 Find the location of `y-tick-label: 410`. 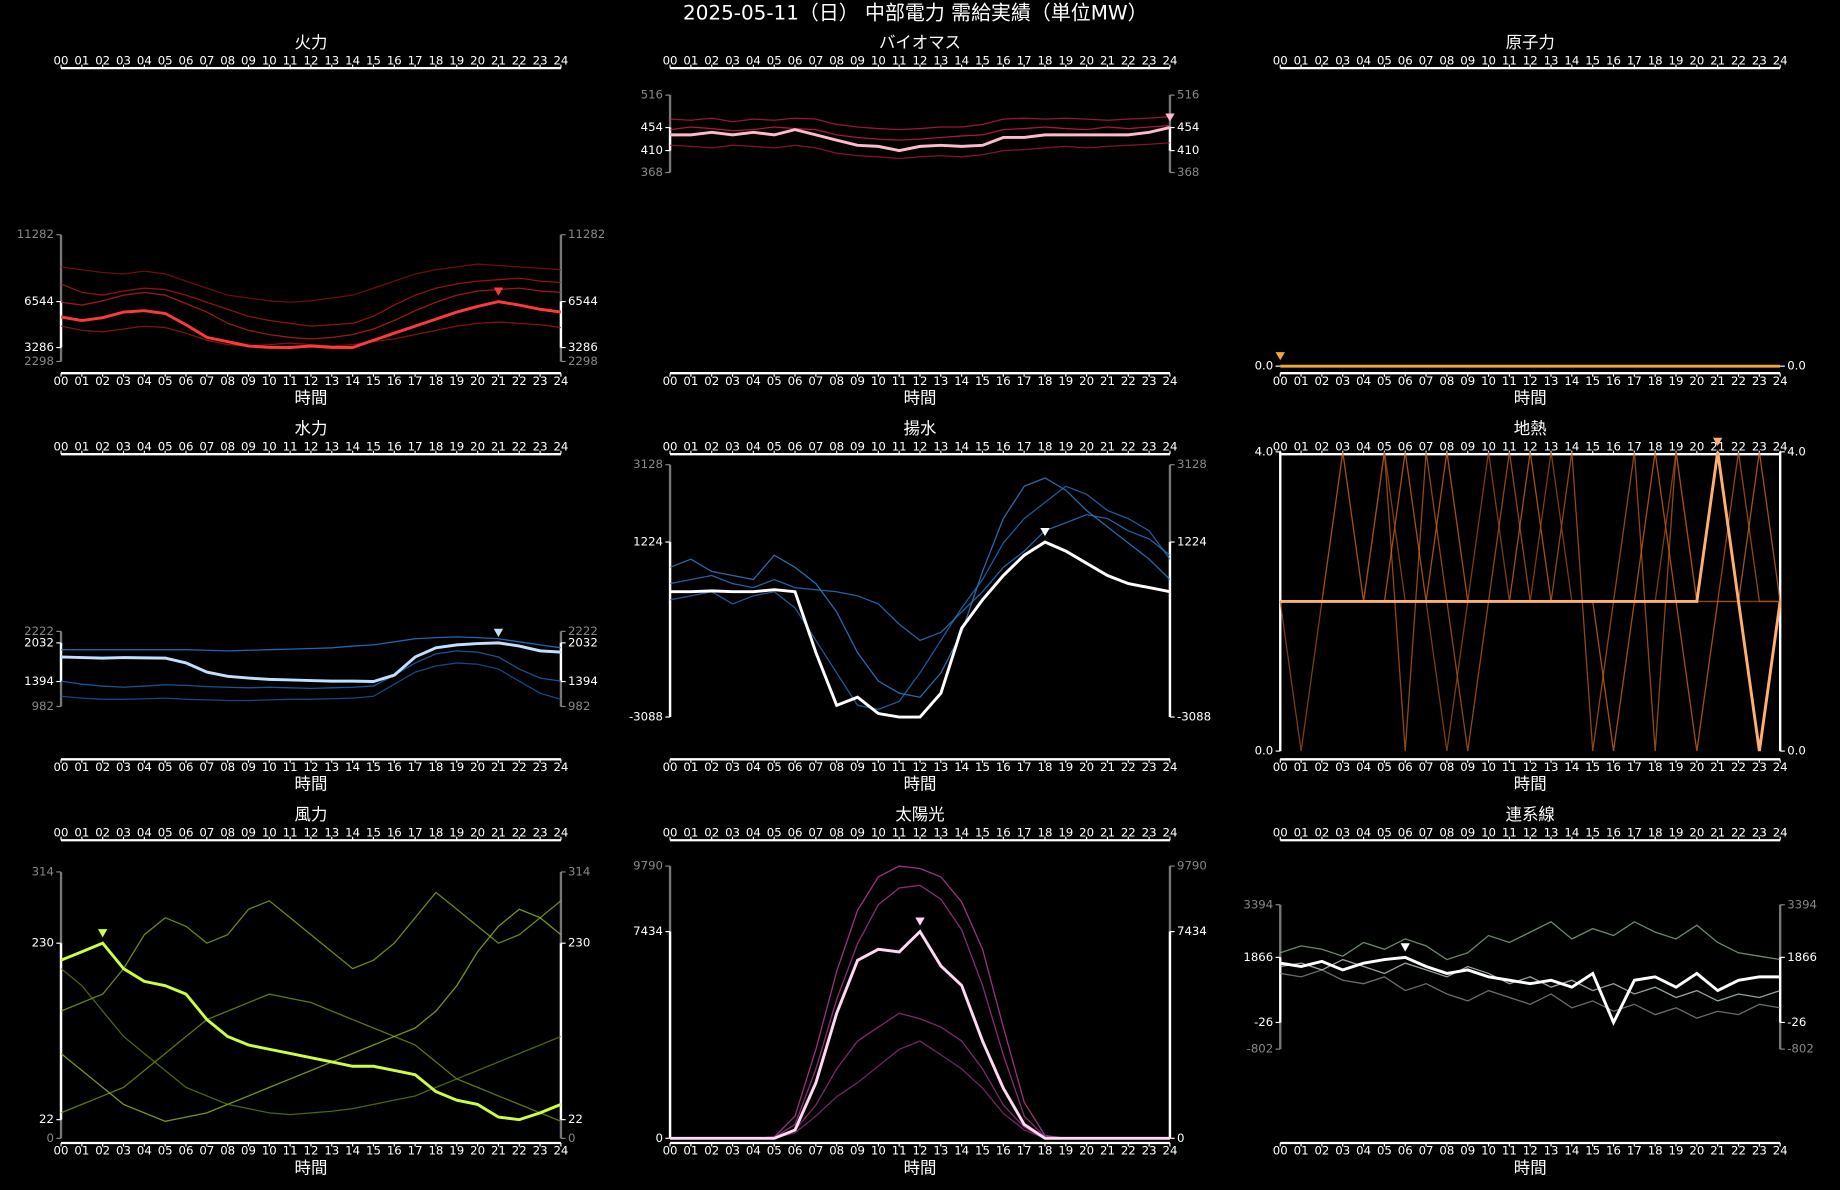

y-tick-label: 410 is located at coordinates (652, 150).